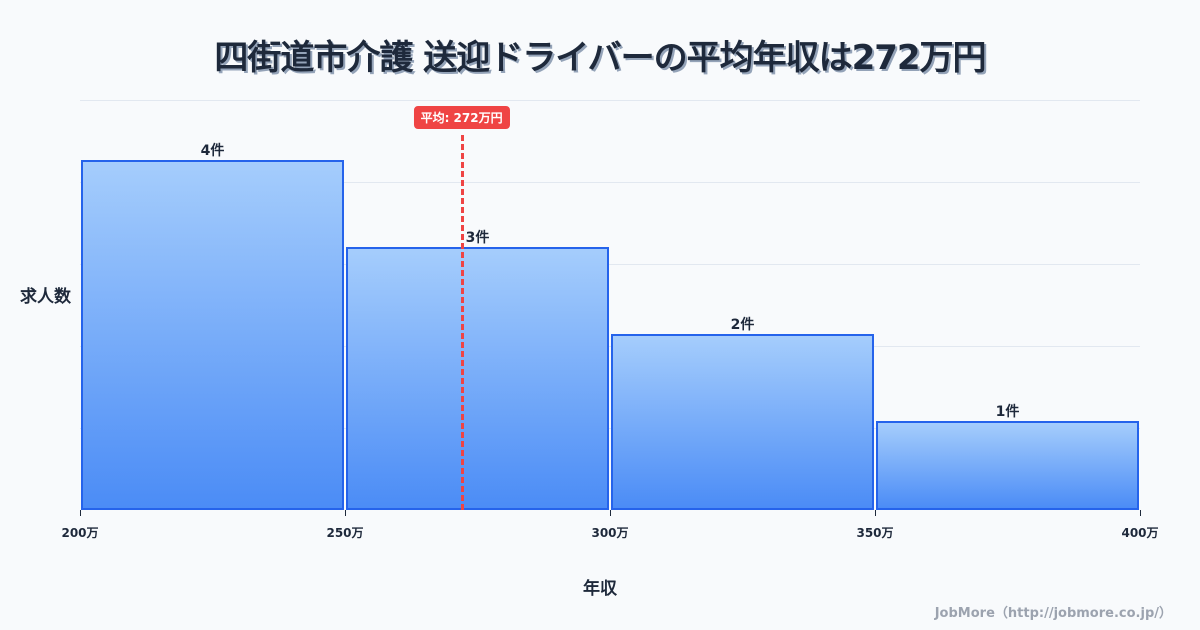  What do you see at coordinates (610, 533) in the screenshot?
I see `x-tick-label: 300万` at bounding box center [610, 533].